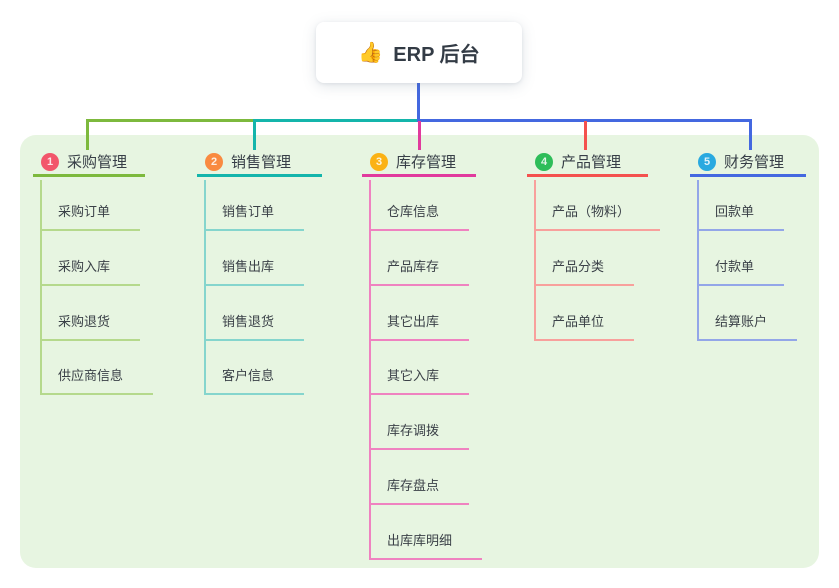 The height and width of the screenshot is (588, 839). I want to click on branch-node-2: 2 销售管理, so click(259, 163).